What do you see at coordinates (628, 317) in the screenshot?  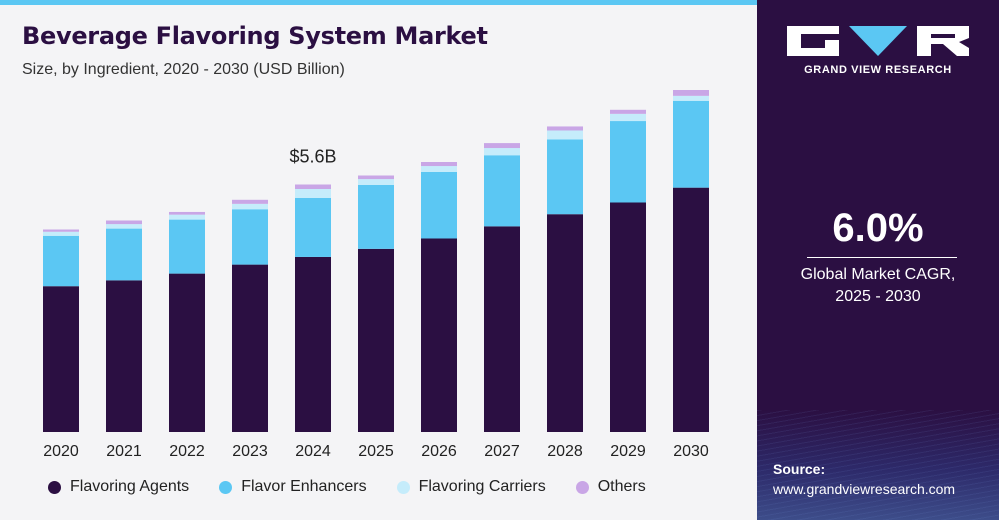 I see `bar-flavoring-agents-2029` at bounding box center [628, 317].